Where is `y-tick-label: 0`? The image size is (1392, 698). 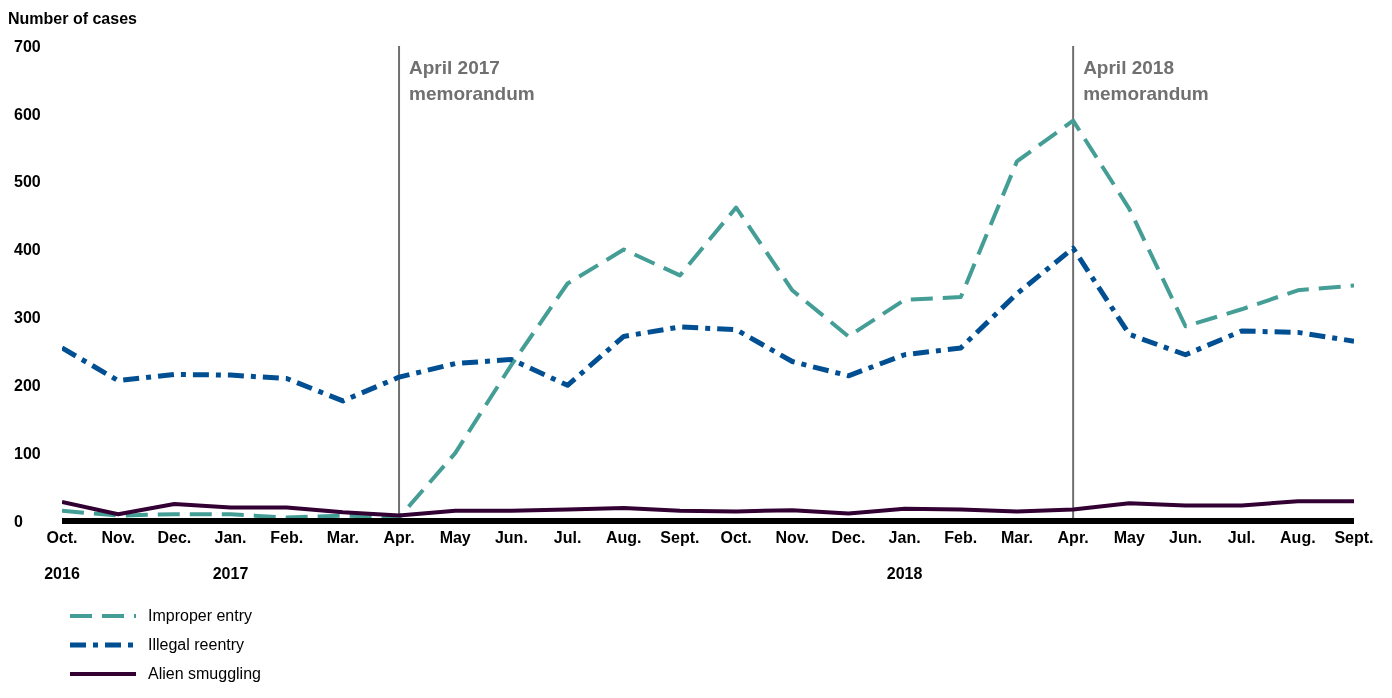
y-tick-label: 0 is located at coordinates (18, 521).